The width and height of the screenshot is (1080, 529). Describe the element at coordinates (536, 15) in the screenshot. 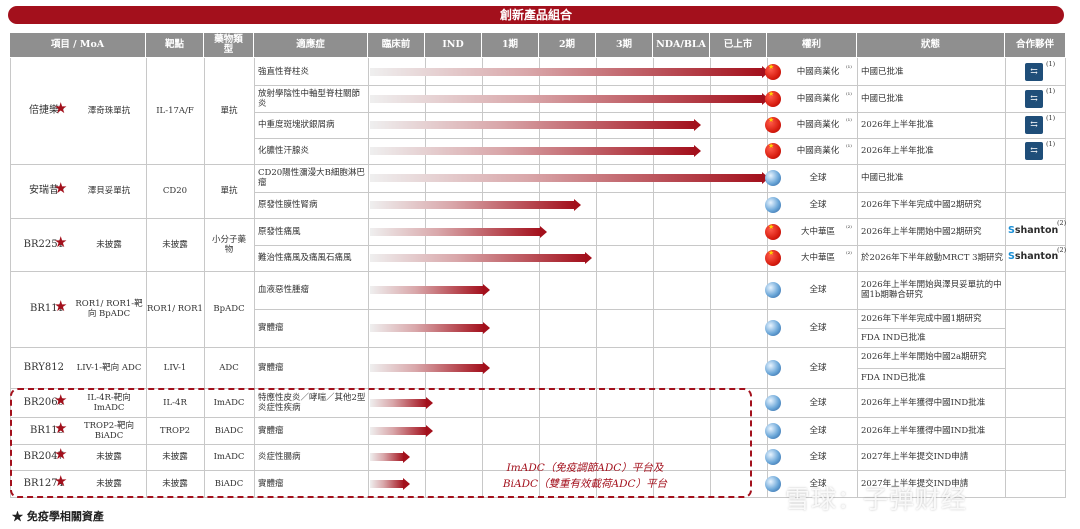

I see `portfolio-title-banner: 創新產品組合` at that location.